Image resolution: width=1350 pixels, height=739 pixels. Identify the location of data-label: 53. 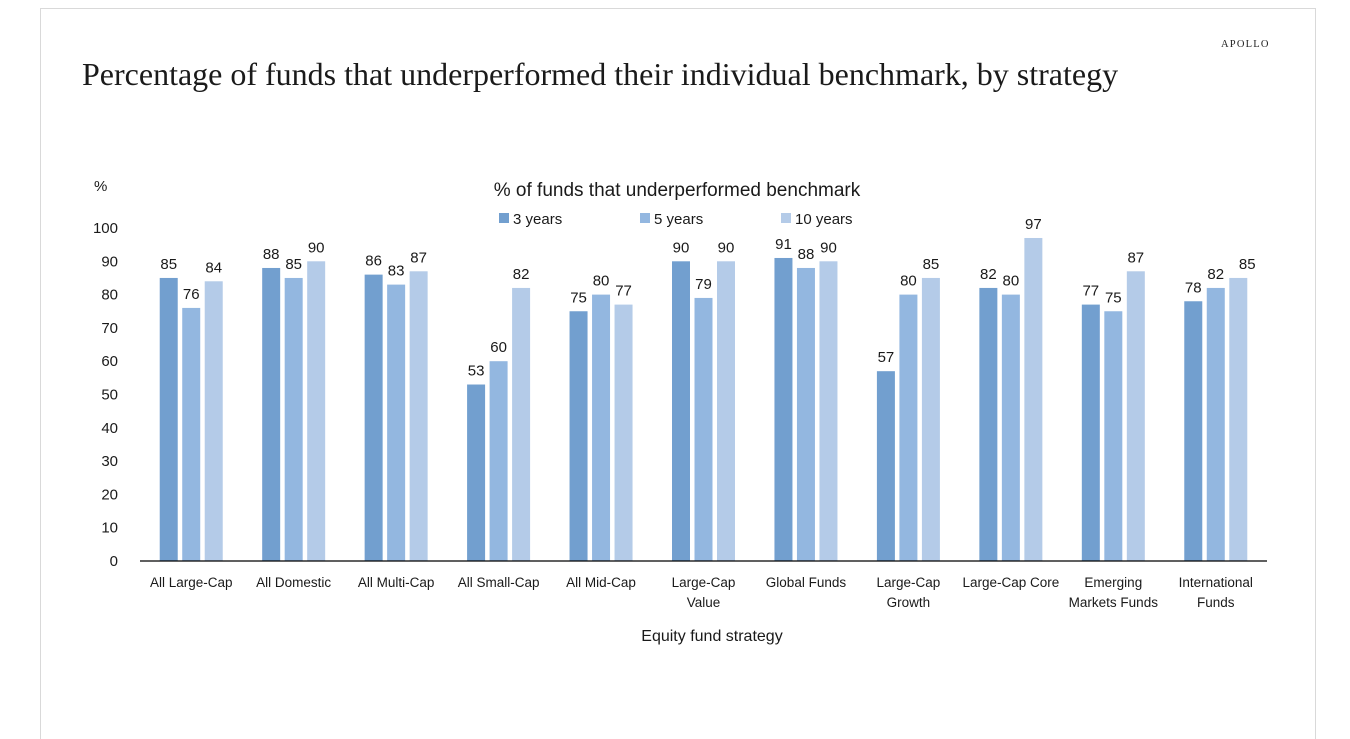
(476, 371).